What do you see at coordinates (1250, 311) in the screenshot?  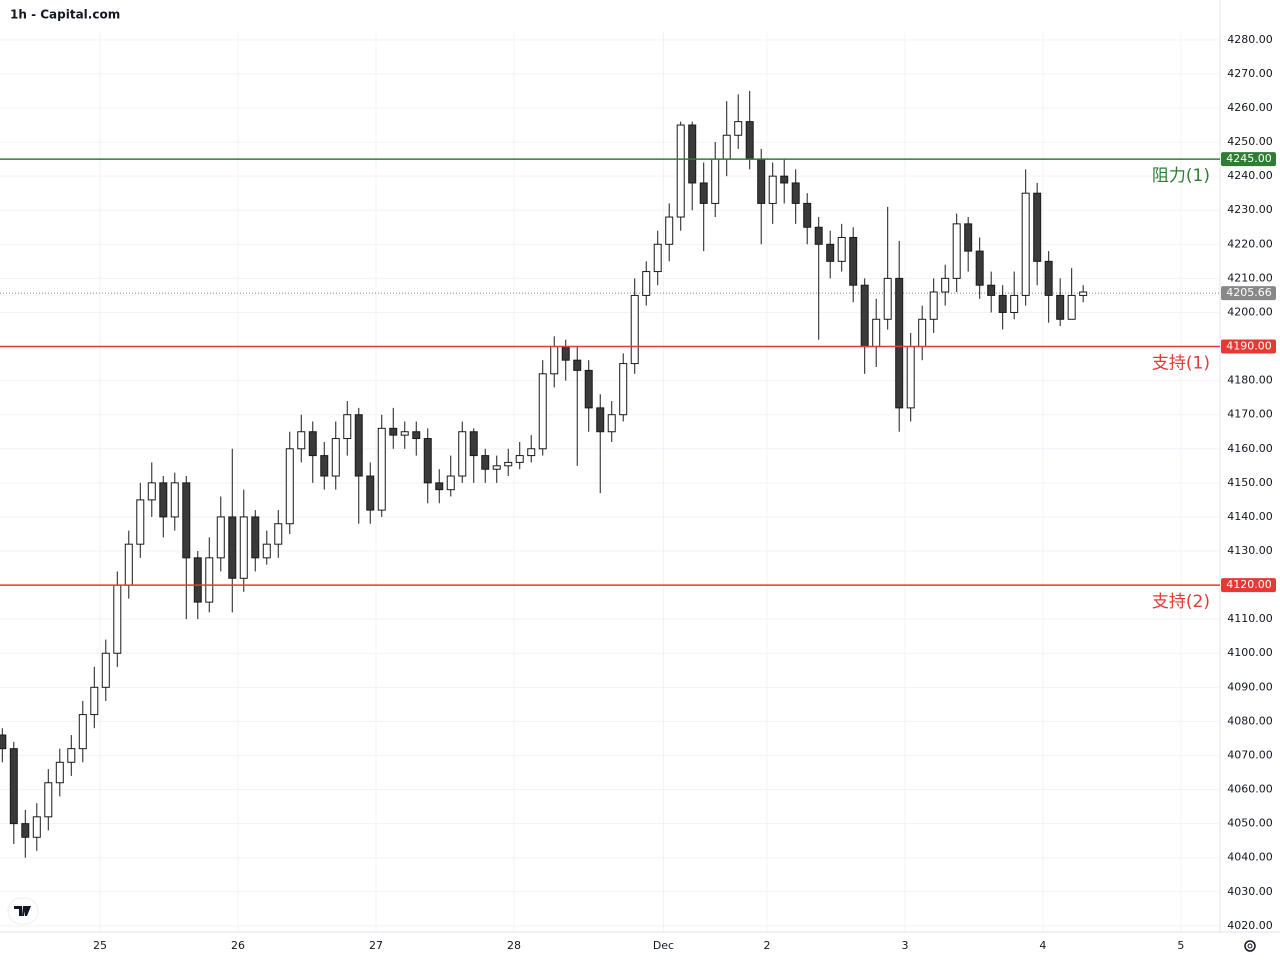 I see `y-tick-label: 4200.00` at bounding box center [1250, 311].